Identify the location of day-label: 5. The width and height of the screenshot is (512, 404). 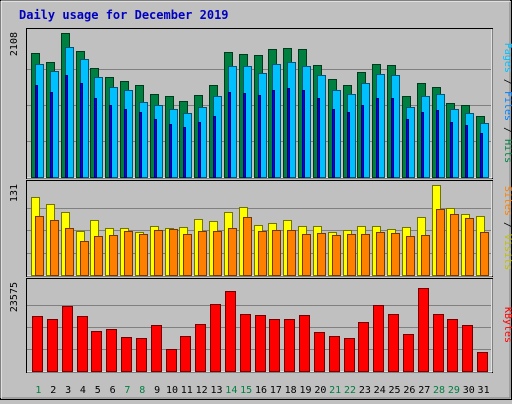
(98, 390).